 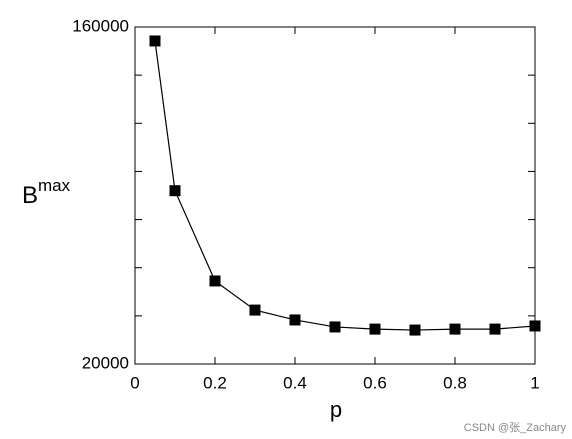 I want to click on y-axis-label-sup: max, so click(x=54, y=185).